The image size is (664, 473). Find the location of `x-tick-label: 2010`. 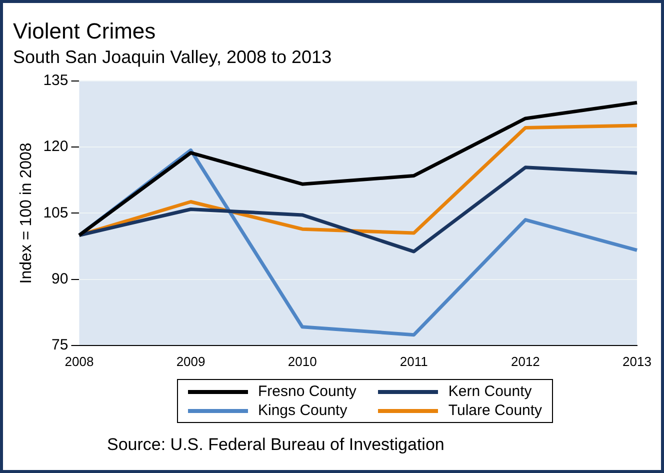

x-tick-label: 2010 is located at coordinates (302, 361).